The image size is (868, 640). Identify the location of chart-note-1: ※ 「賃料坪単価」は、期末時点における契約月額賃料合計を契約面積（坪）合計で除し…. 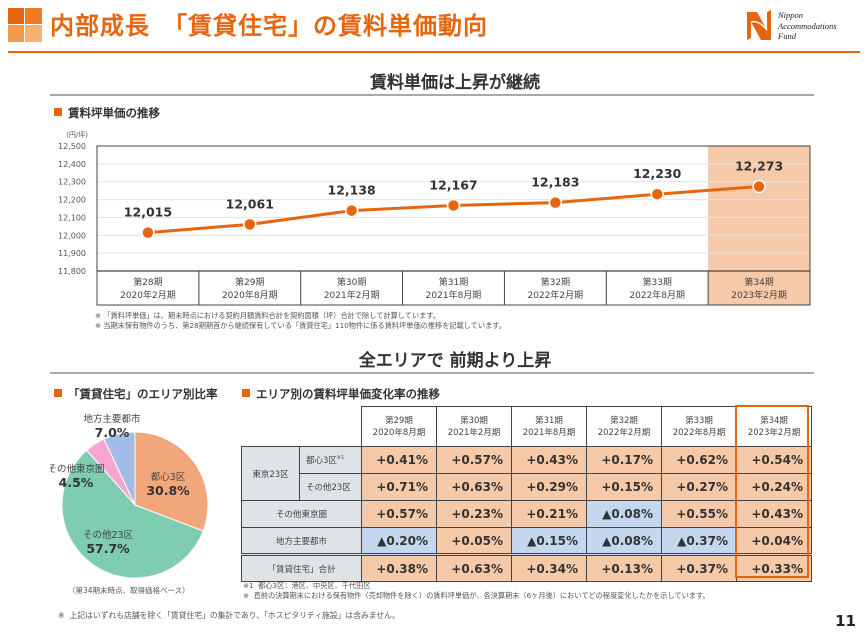
(267, 315).